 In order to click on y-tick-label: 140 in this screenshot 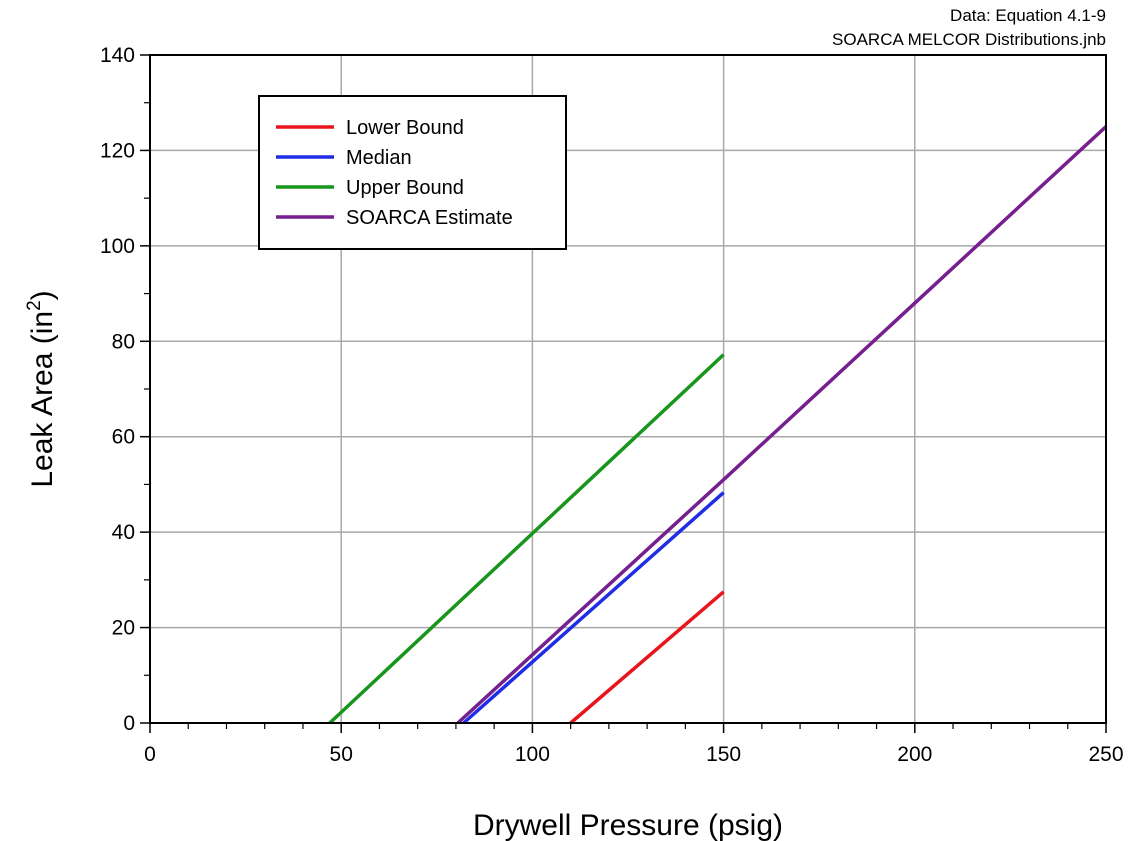, I will do `click(117, 55)`.